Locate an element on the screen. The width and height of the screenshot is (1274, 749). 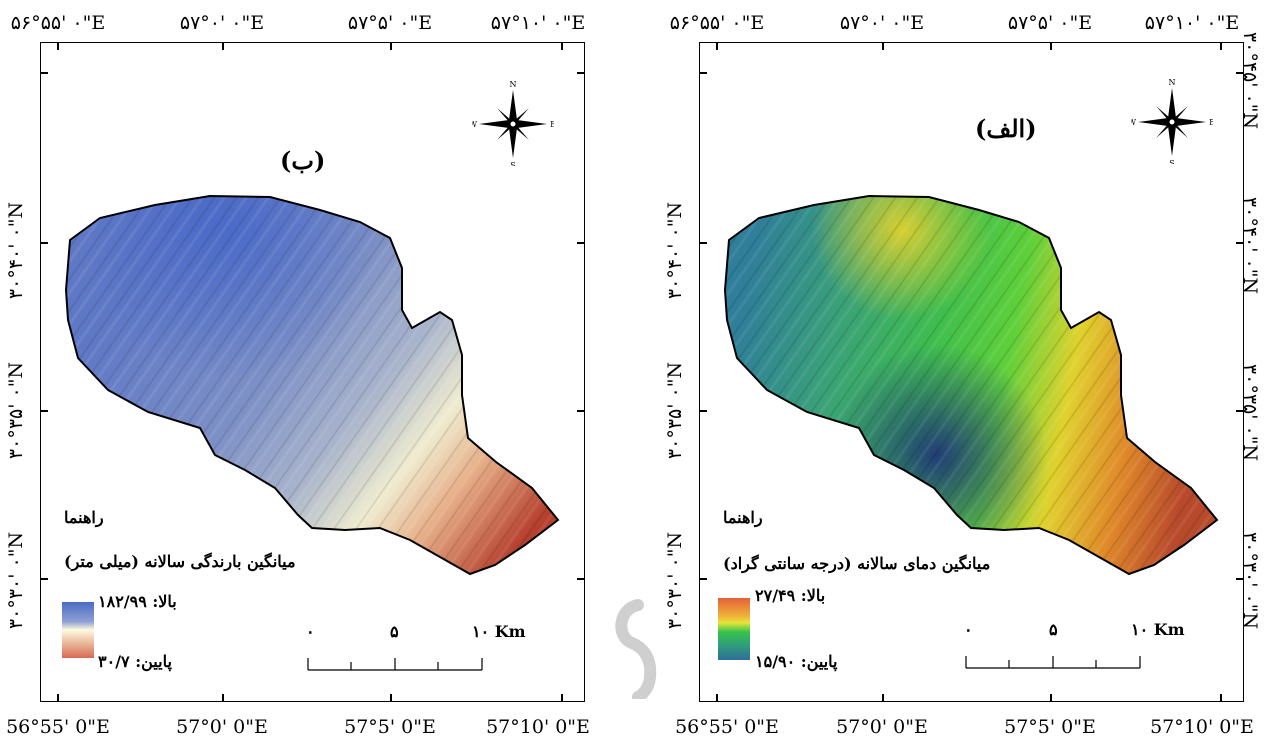
temperature-color-ramp is located at coordinates (734, 629).